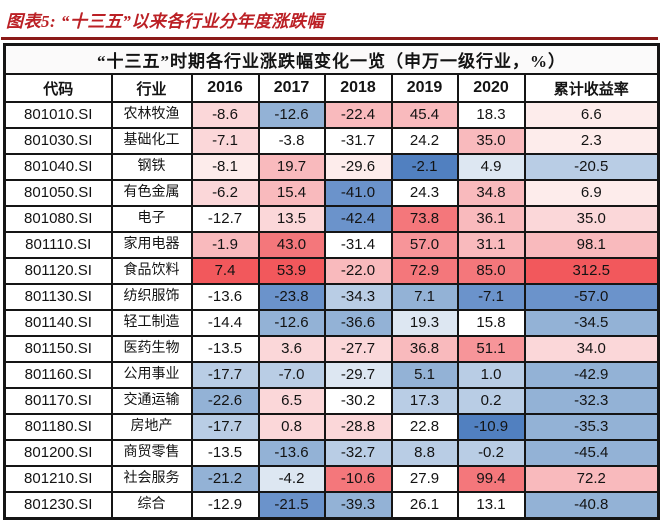 The image size is (660, 520). I want to click on cell-2019: 22.8, so click(424, 427).